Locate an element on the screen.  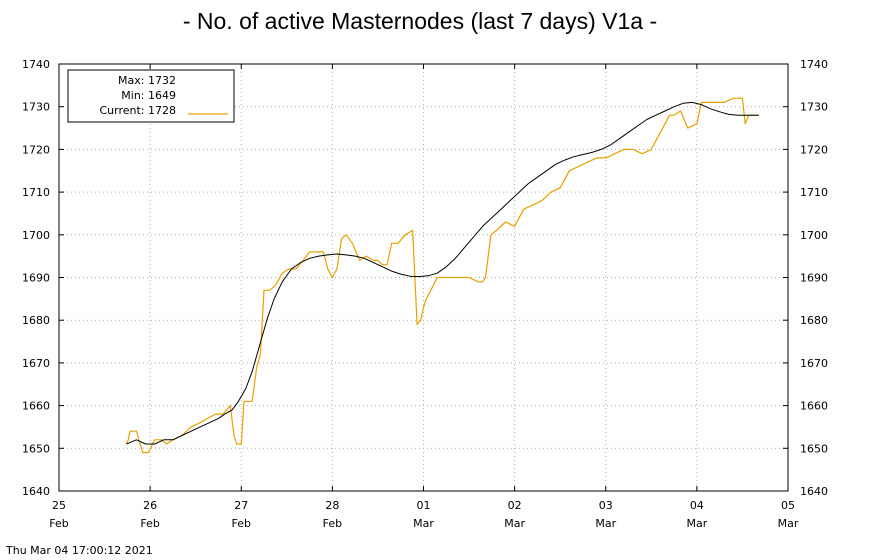
x-tick-label-day: 28 is located at coordinates (332, 505).